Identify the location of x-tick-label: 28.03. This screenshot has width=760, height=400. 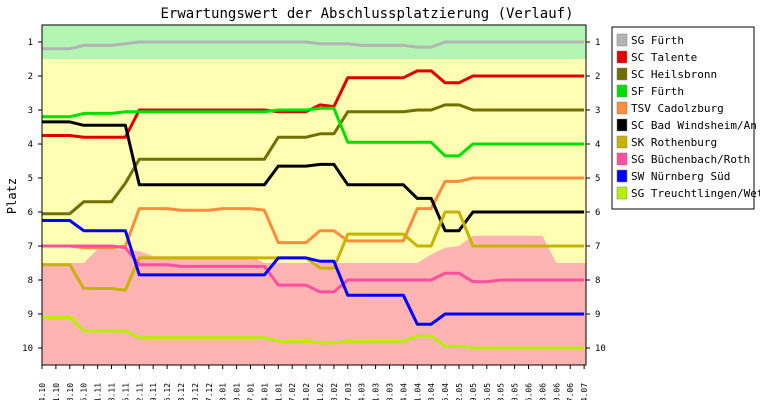
(390, 391).